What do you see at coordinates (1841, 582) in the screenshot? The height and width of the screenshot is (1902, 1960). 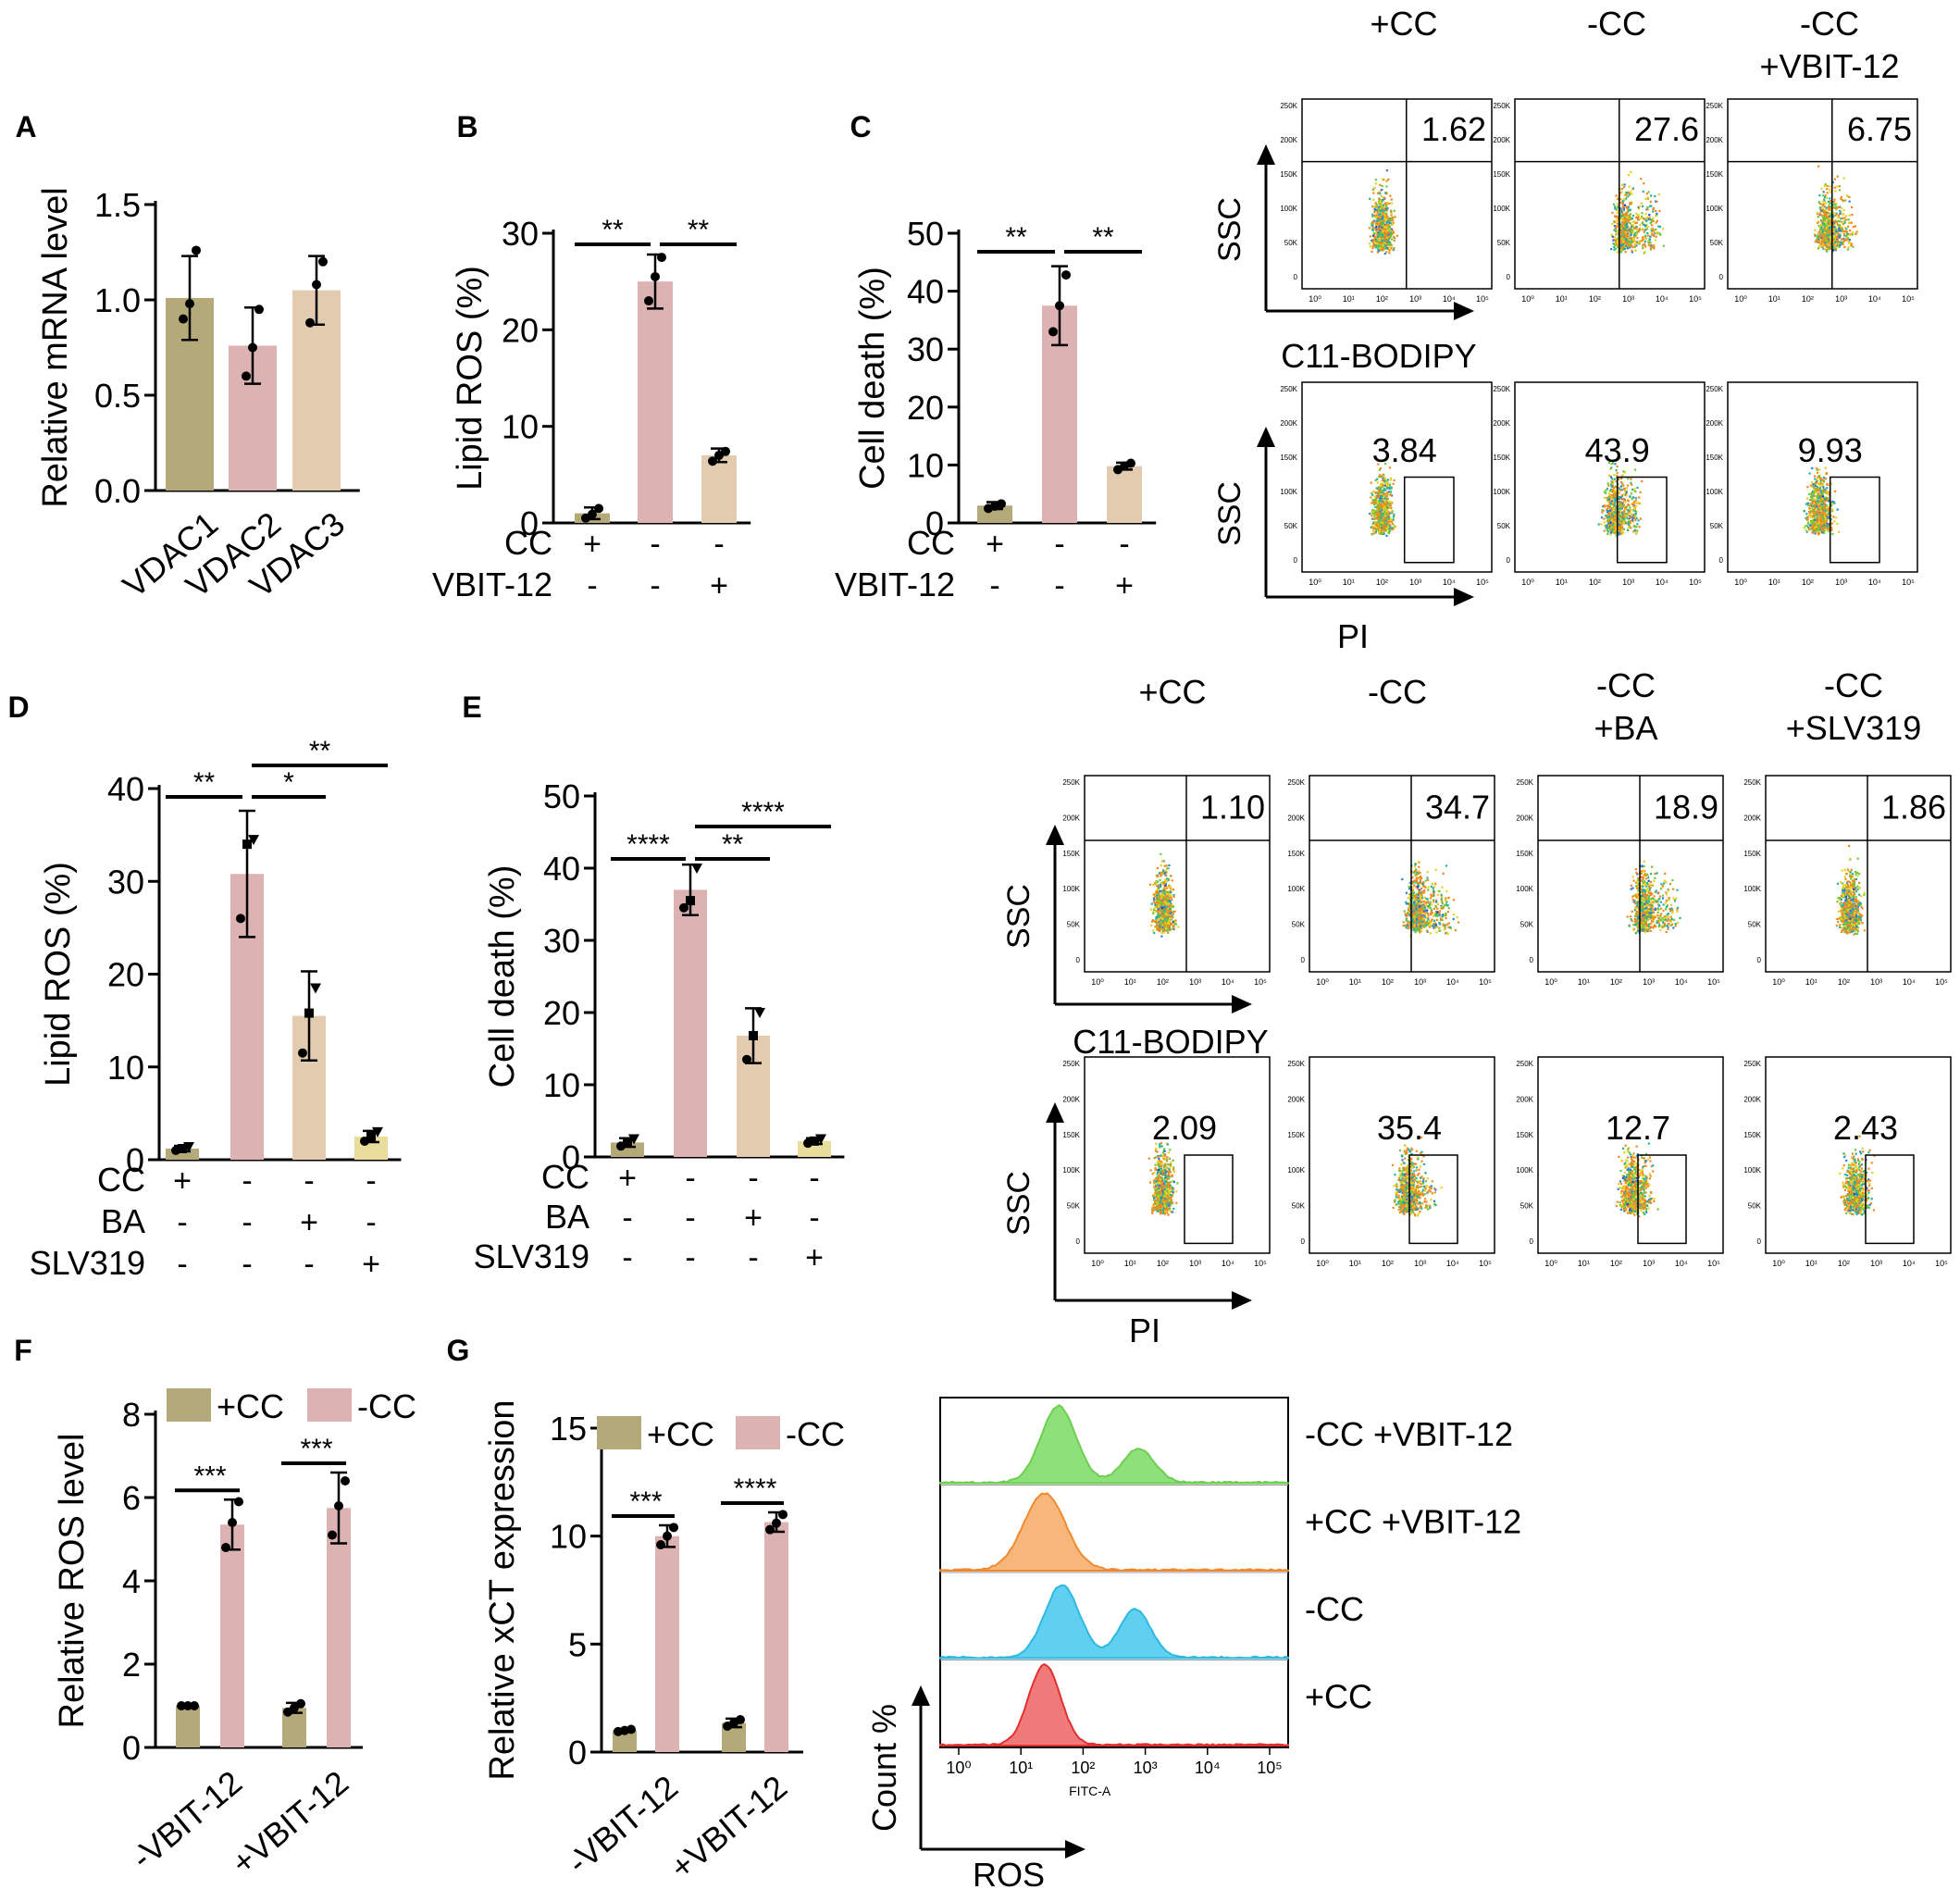 I see `flow-x-tick: 10³` at bounding box center [1841, 582].